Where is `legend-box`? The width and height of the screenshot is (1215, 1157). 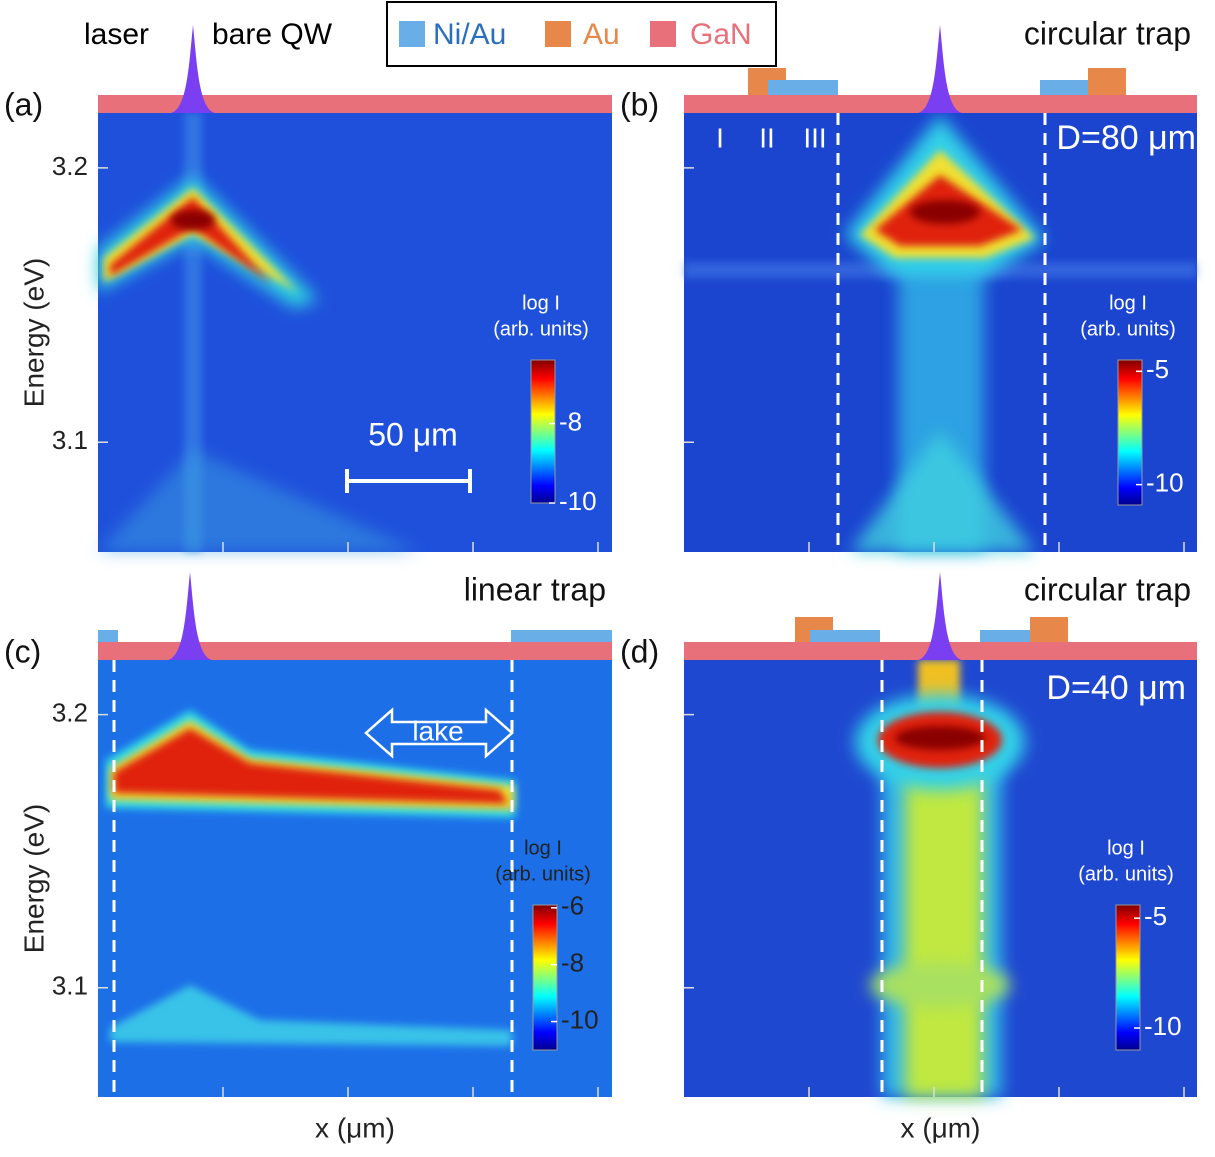 legend-box is located at coordinates (581, 34).